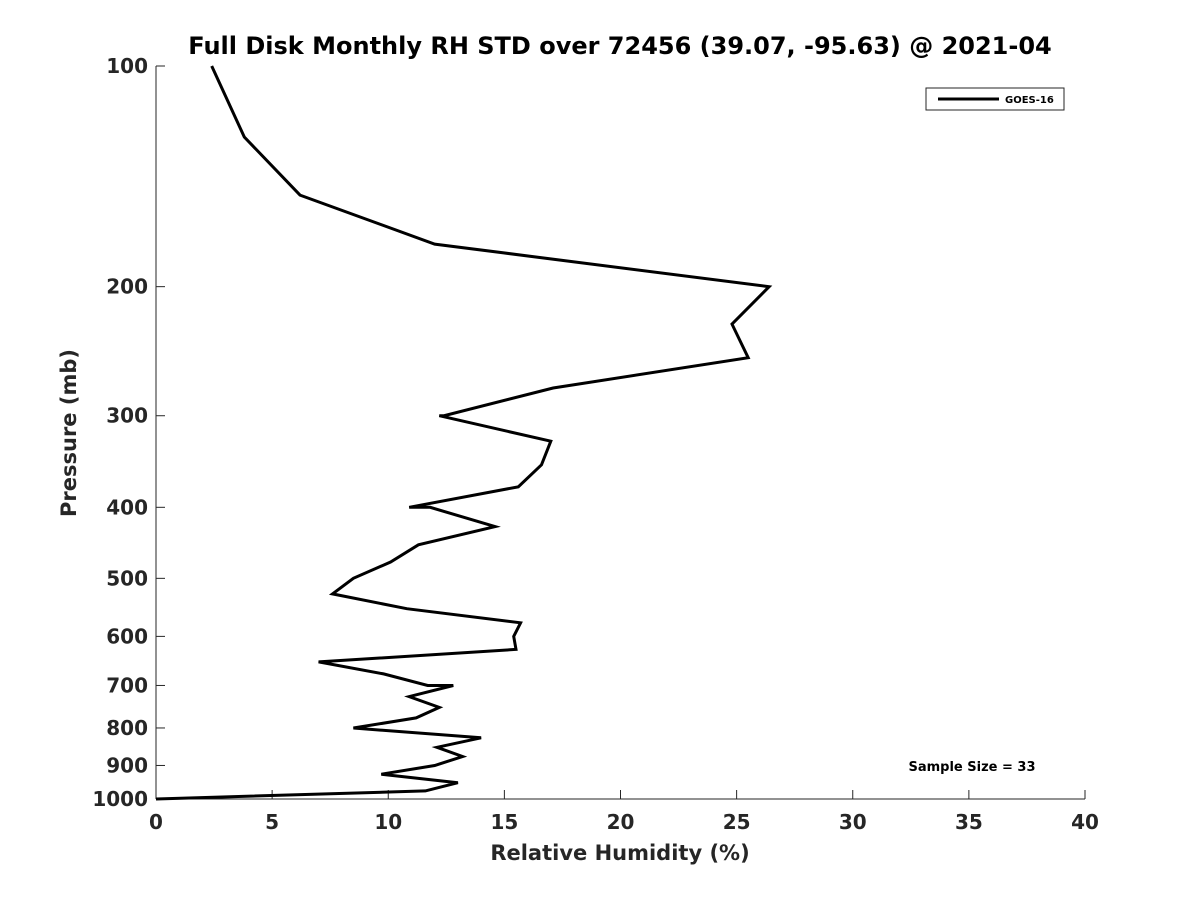 This screenshot has width=1200, height=900. I want to click on y-tick-label: 1000, so click(120, 799).